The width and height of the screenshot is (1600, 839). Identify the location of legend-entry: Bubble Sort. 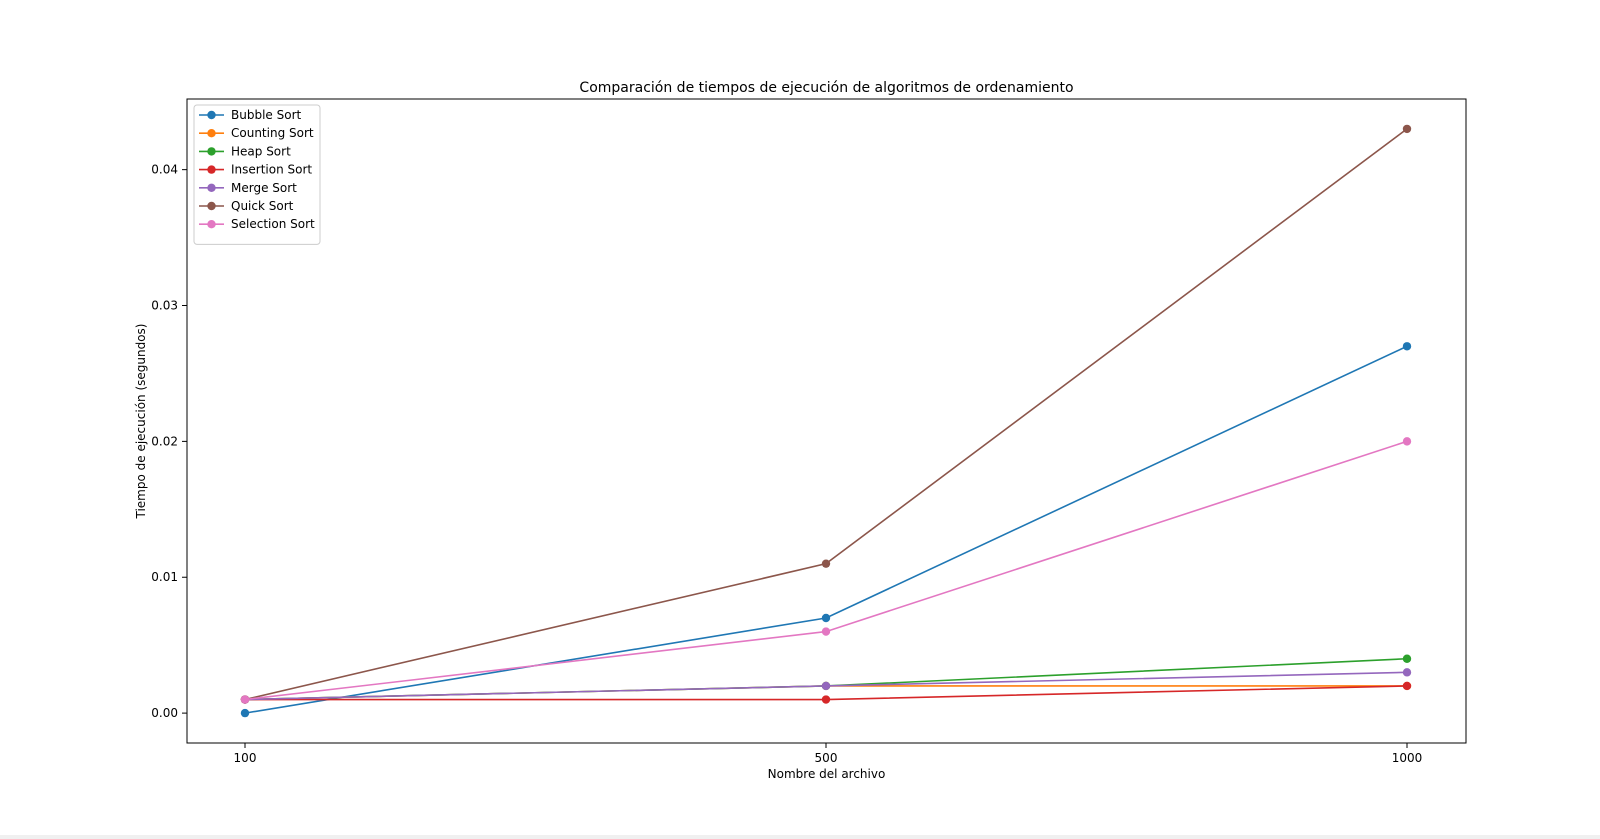
(250, 115).